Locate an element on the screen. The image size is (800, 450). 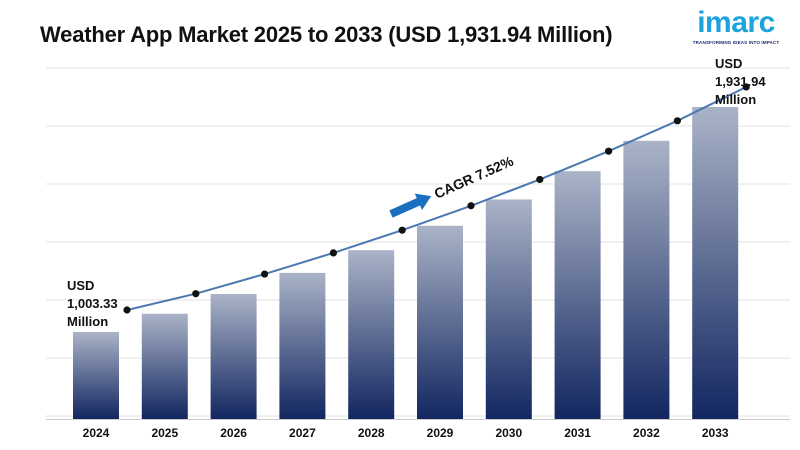
x-tick-label: 2028 is located at coordinates (371, 433).